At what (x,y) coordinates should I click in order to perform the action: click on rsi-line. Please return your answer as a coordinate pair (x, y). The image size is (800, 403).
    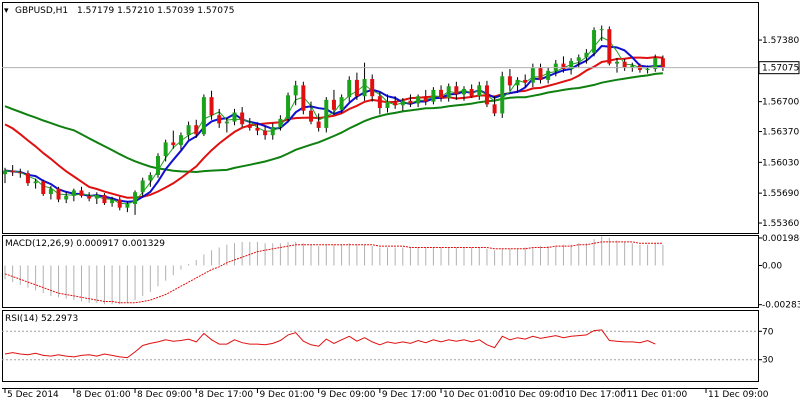
    Looking at the image, I should click on (330, 344).